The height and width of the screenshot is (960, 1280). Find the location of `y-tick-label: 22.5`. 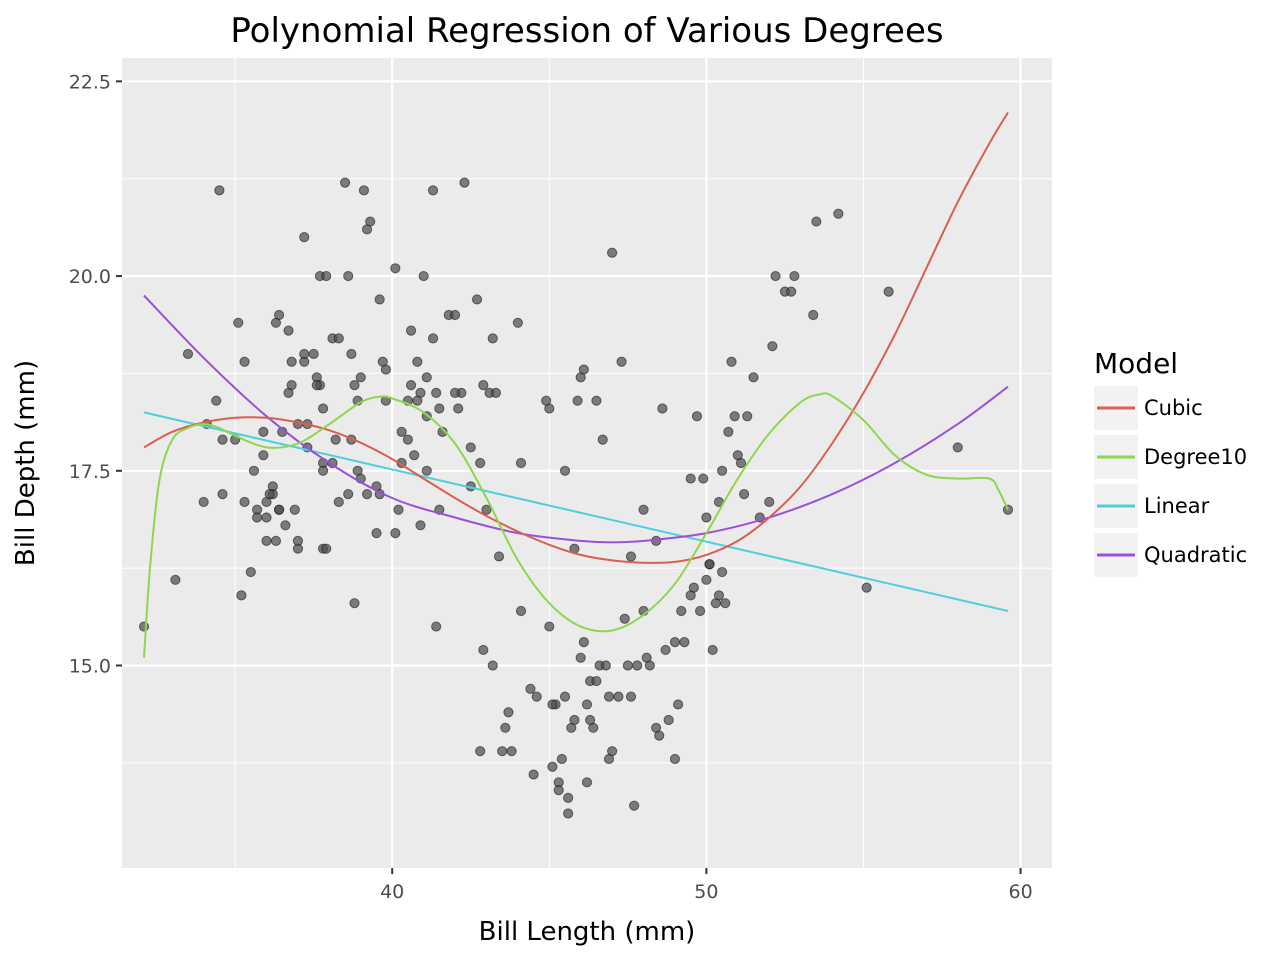

y-tick-label: 22.5 is located at coordinates (90, 82).